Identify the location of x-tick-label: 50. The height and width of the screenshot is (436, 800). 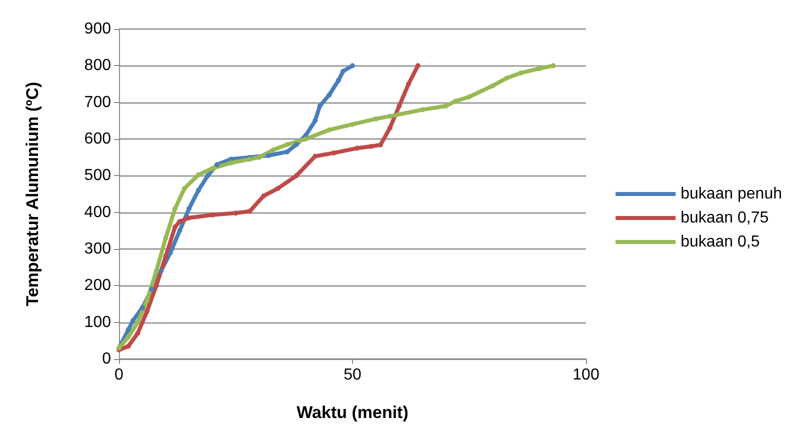
(353, 375).